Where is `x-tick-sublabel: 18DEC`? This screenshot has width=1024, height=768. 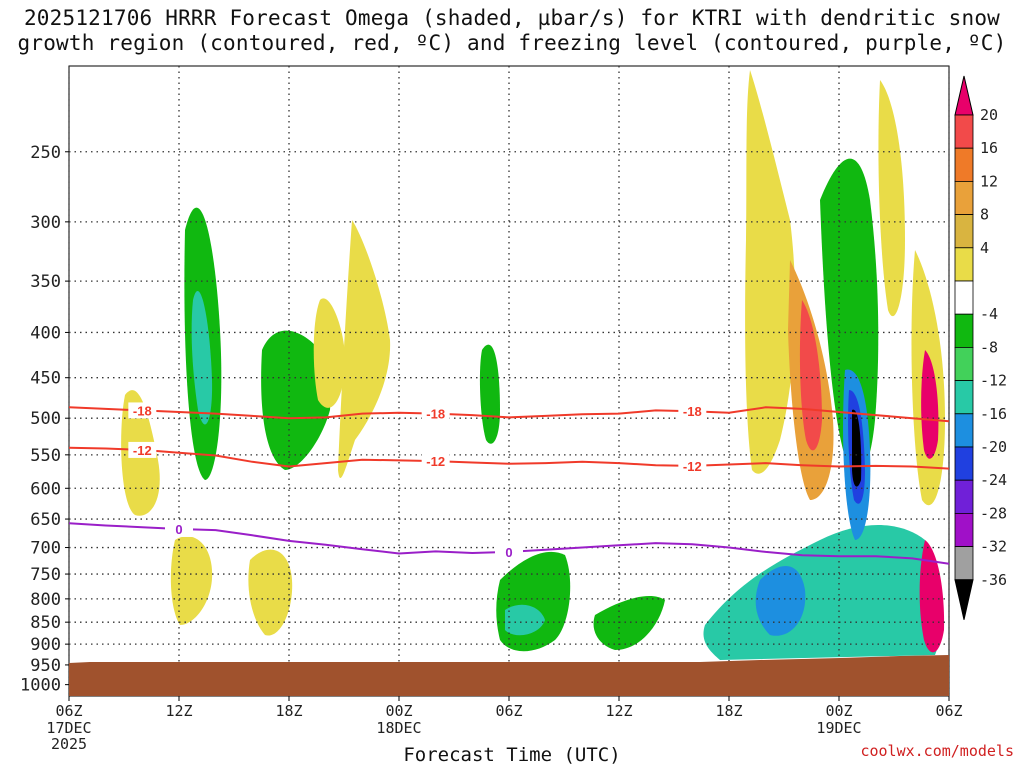 x-tick-sublabel: 18DEC is located at coordinates (398, 728).